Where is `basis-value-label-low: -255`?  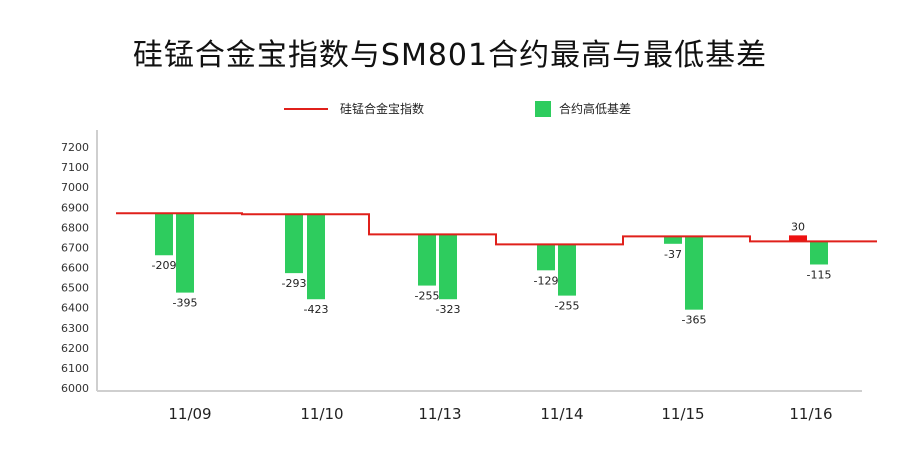
basis-value-label-low: -255 is located at coordinates (567, 306).